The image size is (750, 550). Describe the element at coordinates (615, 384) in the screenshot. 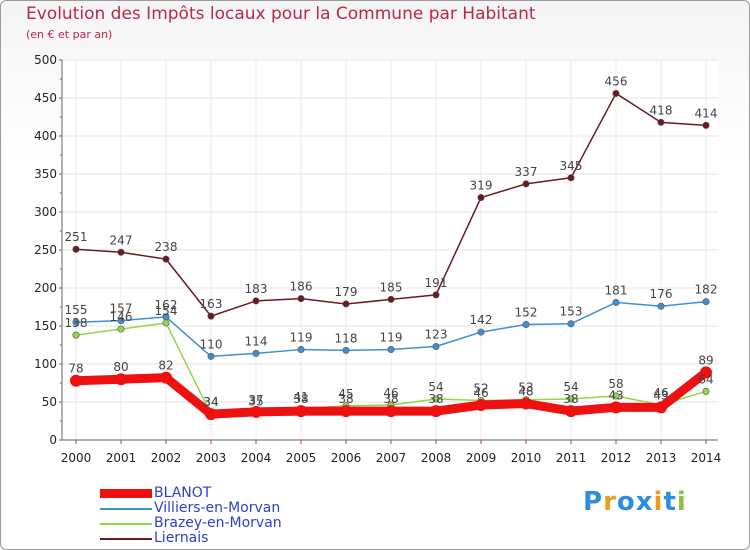

I see `data-label-brazey-en-morvan: 58` at that location.